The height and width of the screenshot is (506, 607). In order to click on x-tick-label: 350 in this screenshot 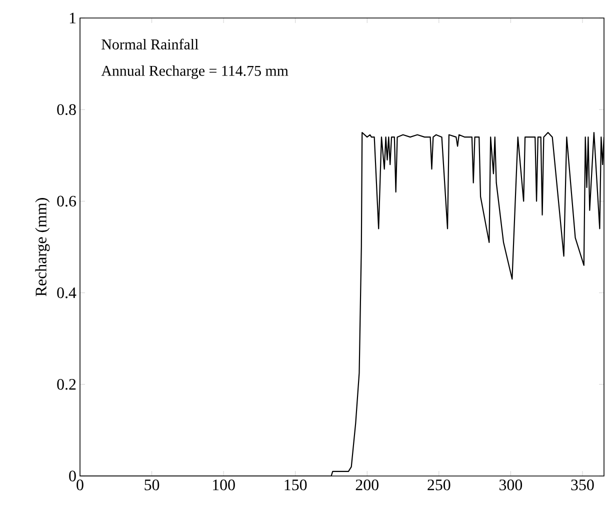, I will do `click(582, 485)`.